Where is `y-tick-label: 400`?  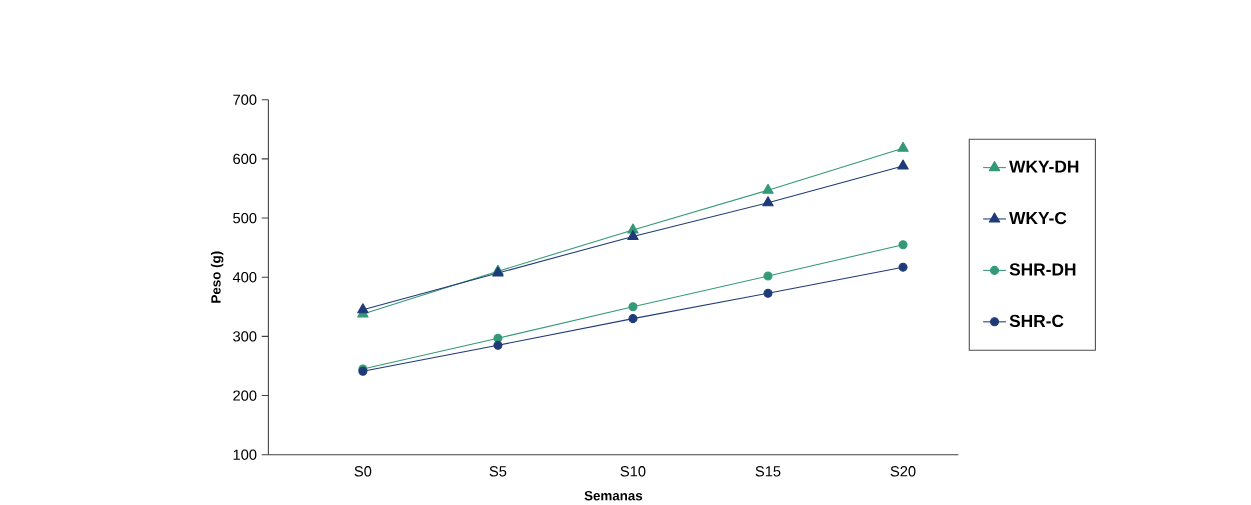
y-tick-label: 400 is located at coordinates (244, 277).